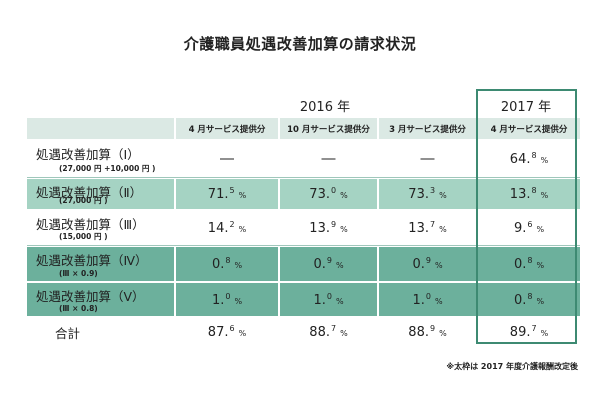  I want to click on data-label: 14.2%, so click(227, 228).